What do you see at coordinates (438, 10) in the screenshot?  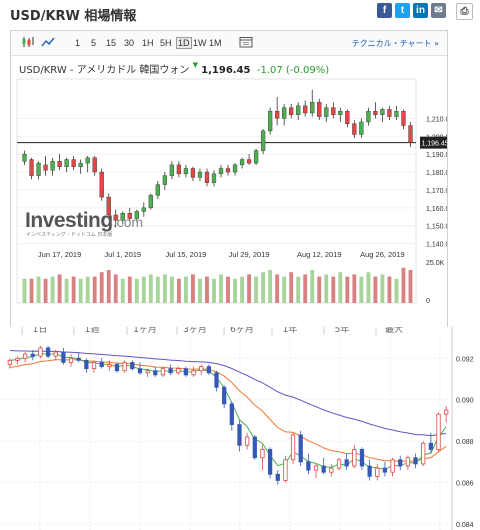 I see `email-share-button: ✉` at bounding box center [438, 10].